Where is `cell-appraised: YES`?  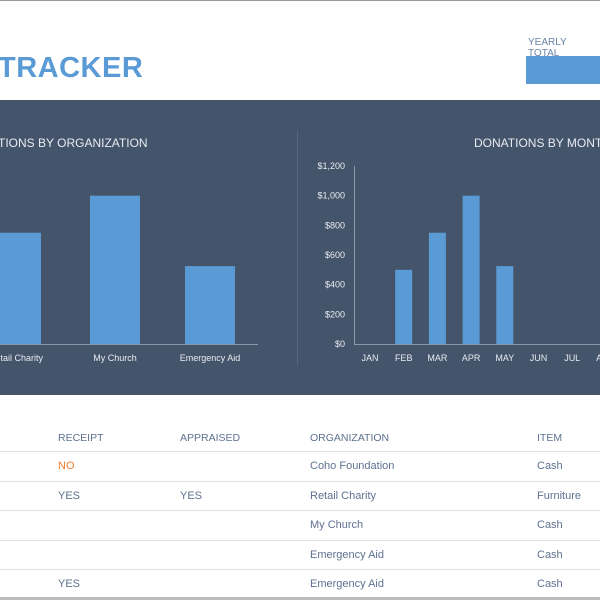 cell-appraised: YES is located at coordinates (191, 495).